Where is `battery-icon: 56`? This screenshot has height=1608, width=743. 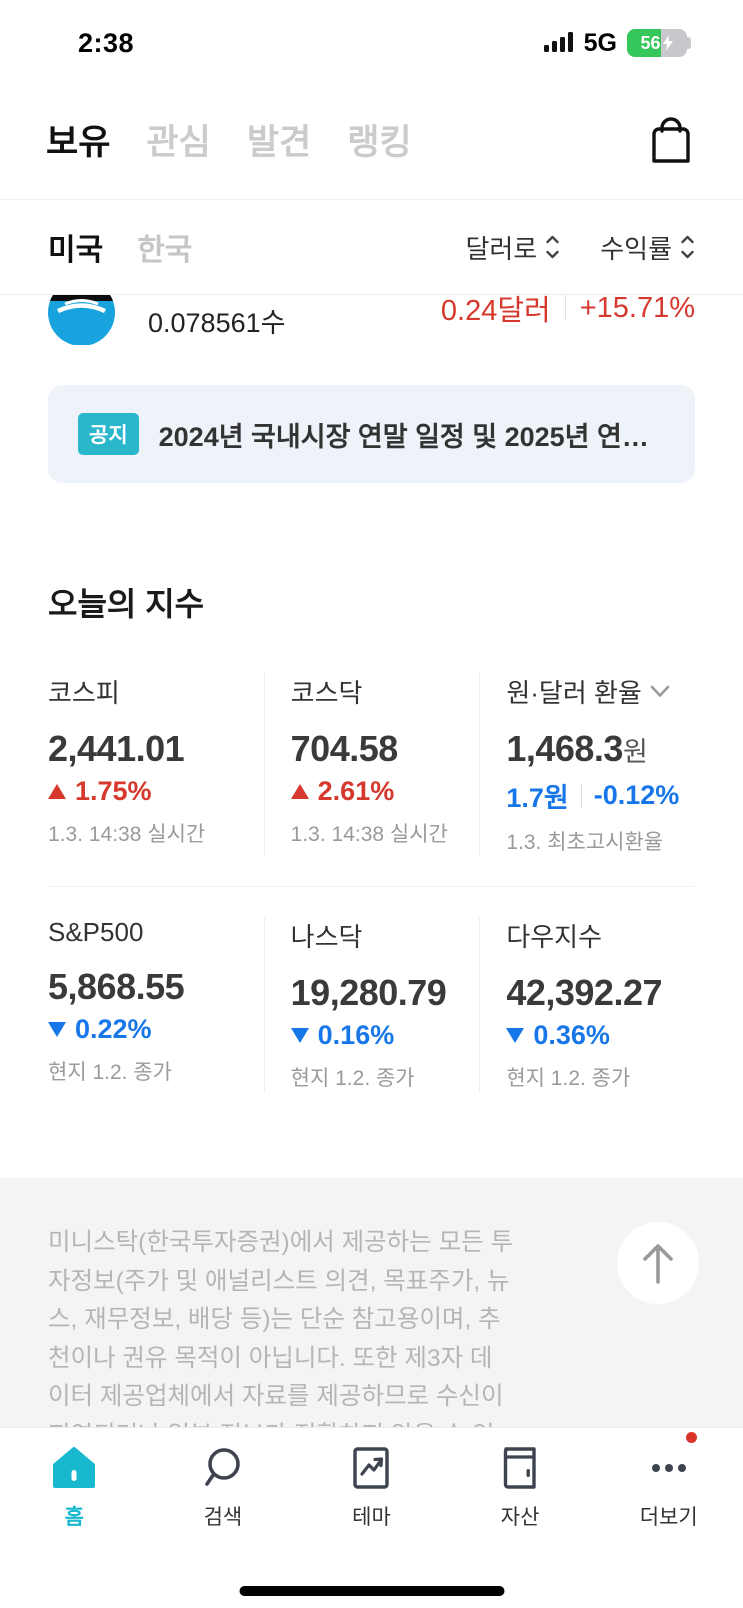
battery-icon: 56 is located at coordinates (657, 43).